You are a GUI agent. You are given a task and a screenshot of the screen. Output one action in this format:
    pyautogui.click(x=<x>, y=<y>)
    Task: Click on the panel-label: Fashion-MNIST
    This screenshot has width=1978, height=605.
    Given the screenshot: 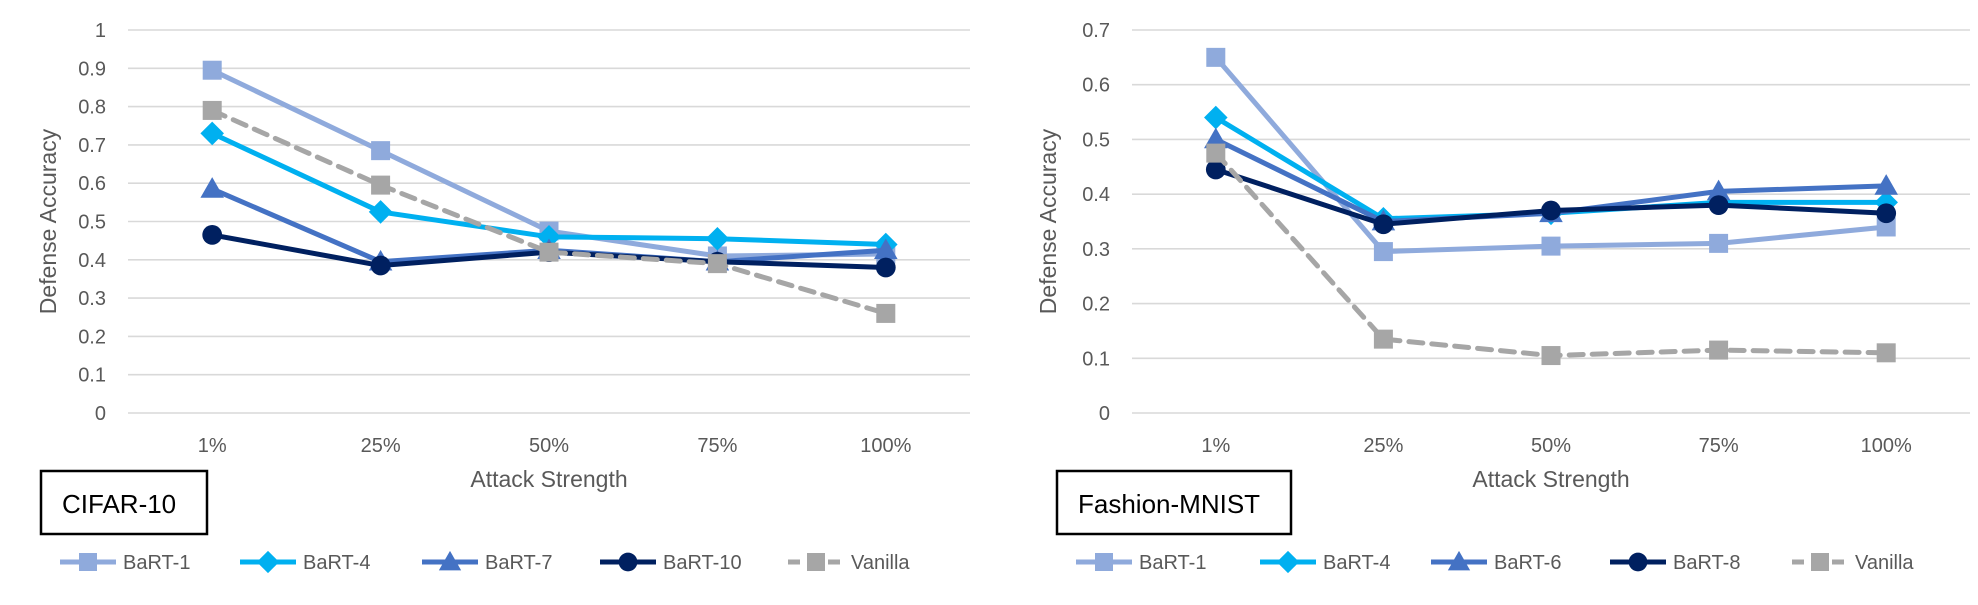 What is the action you would take?
    pyautogui.click(x=1169, y=504)
    